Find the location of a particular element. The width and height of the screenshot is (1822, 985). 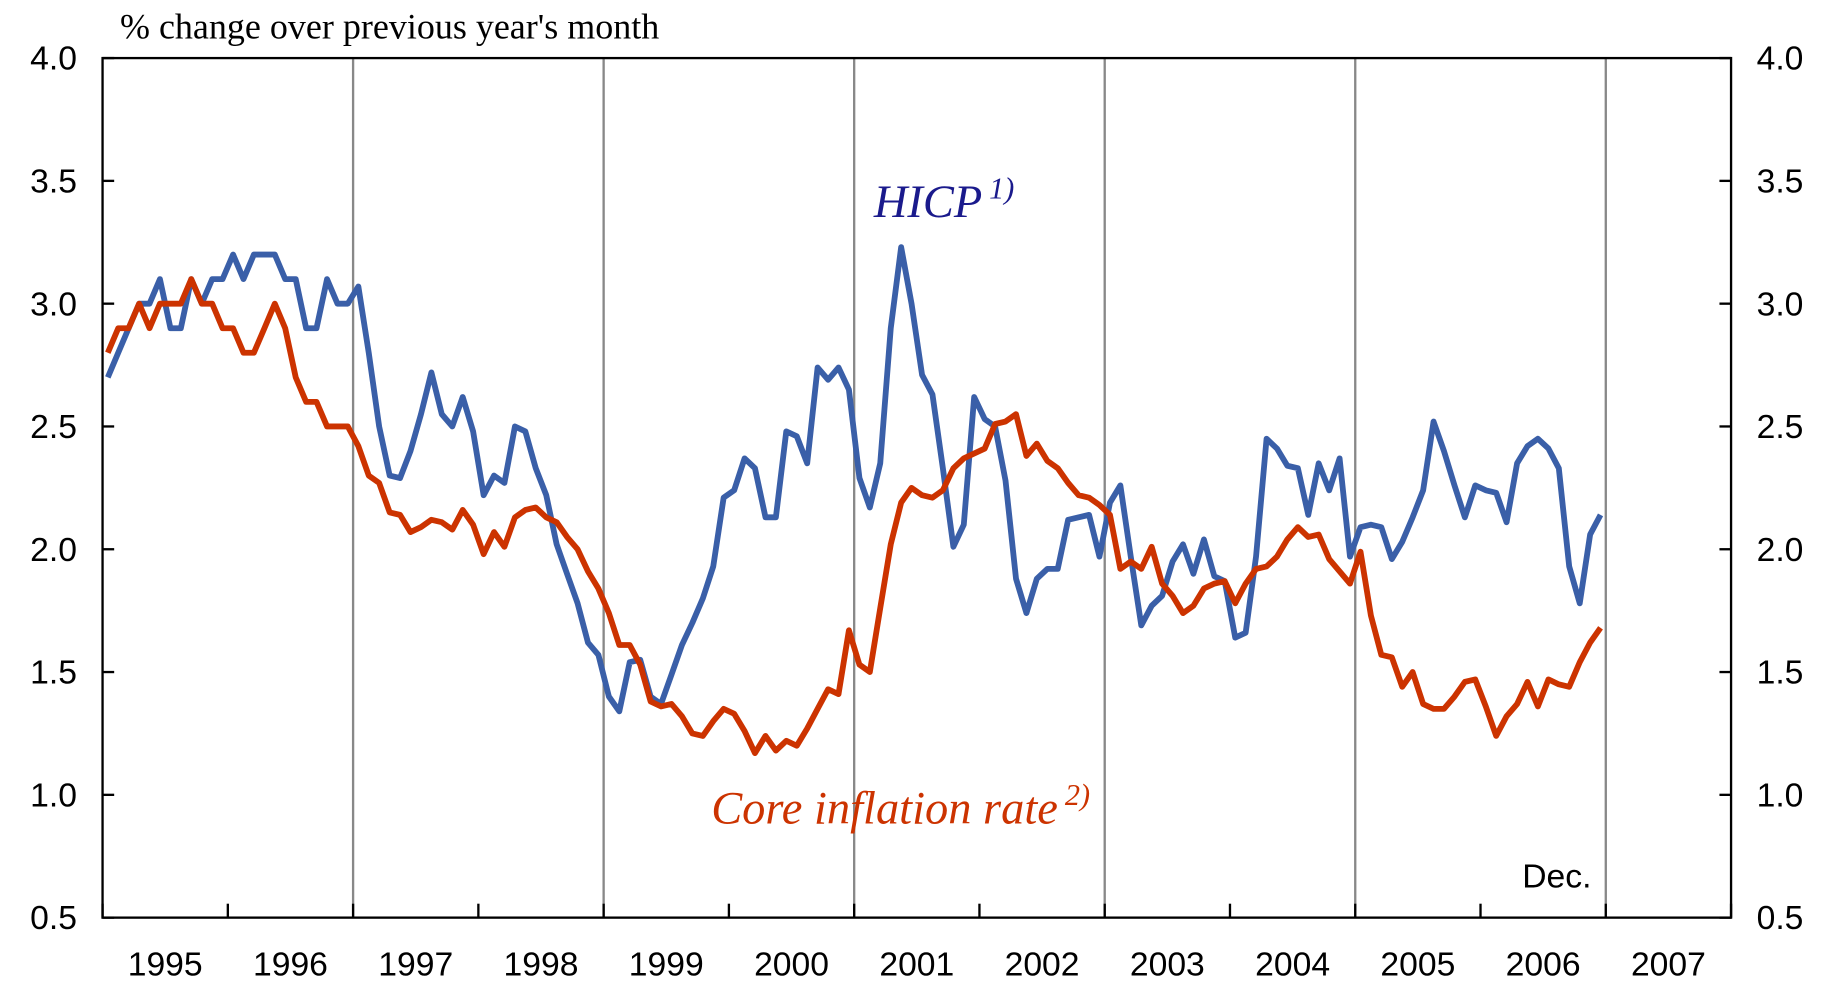

y-tick-label: 0.5 is located at coordinates (53, 918).